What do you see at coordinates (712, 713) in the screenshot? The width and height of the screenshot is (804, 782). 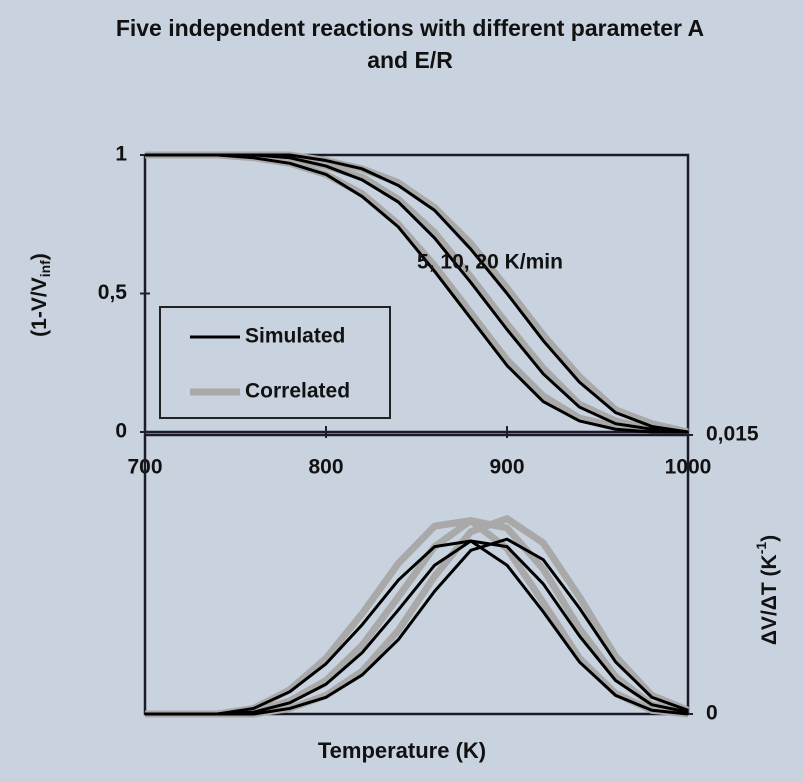 I see `y2-tick-label: 0` at bounding box center [712, 713].